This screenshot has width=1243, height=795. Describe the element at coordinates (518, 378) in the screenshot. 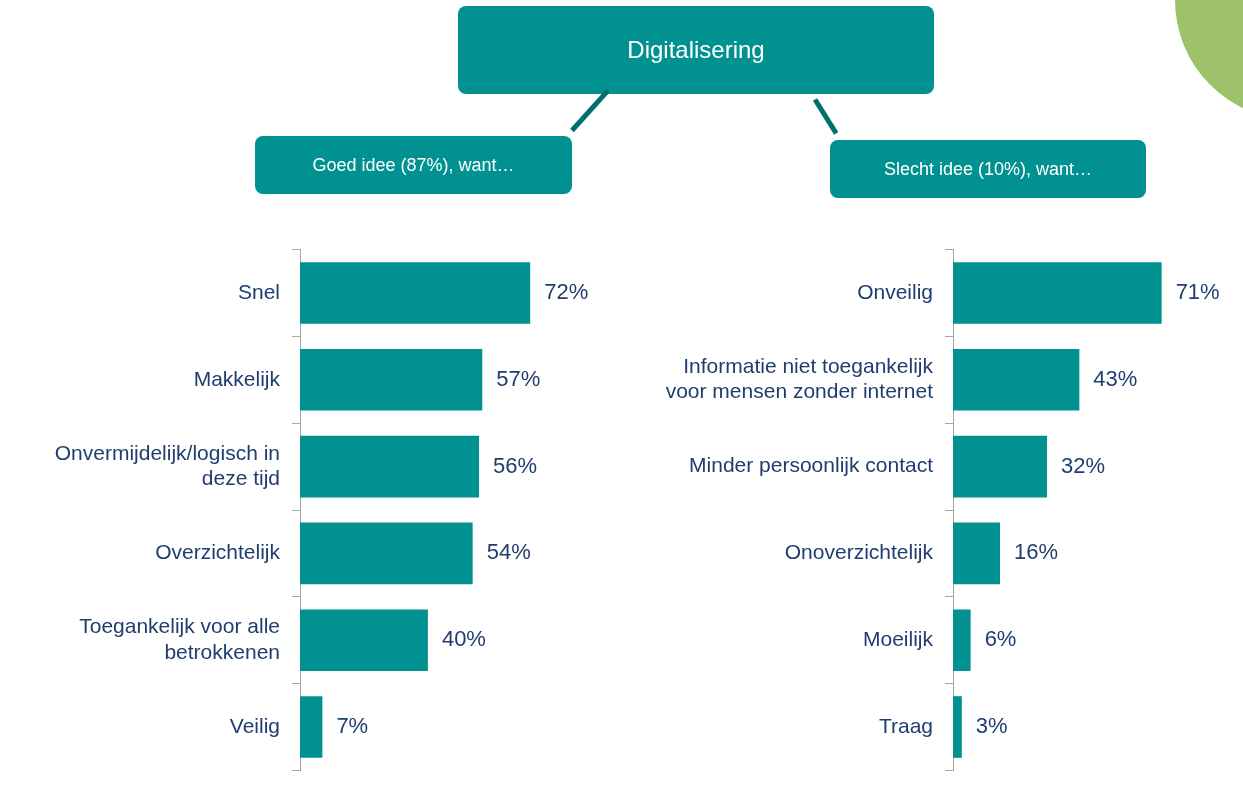

I see `data-label: 57%` at that location.